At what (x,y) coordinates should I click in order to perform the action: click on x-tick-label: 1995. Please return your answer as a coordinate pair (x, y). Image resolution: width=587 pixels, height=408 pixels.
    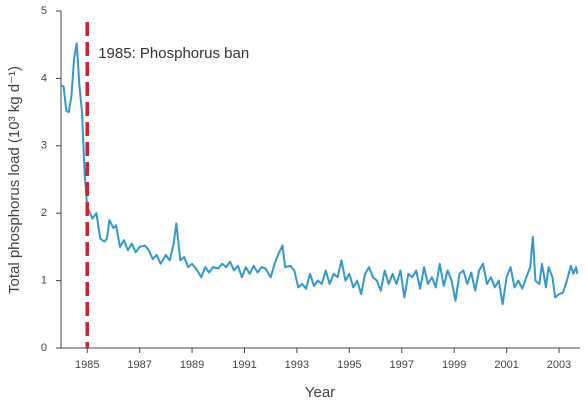
    Looking at the image, I should click on (349, 365).